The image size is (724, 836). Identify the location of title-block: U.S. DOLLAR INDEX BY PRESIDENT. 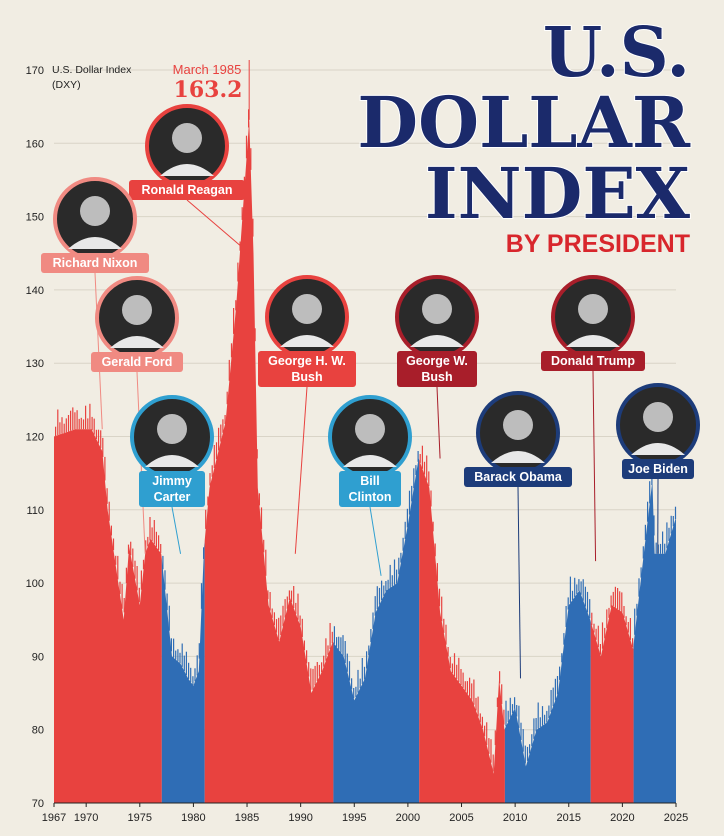
(523, 135).